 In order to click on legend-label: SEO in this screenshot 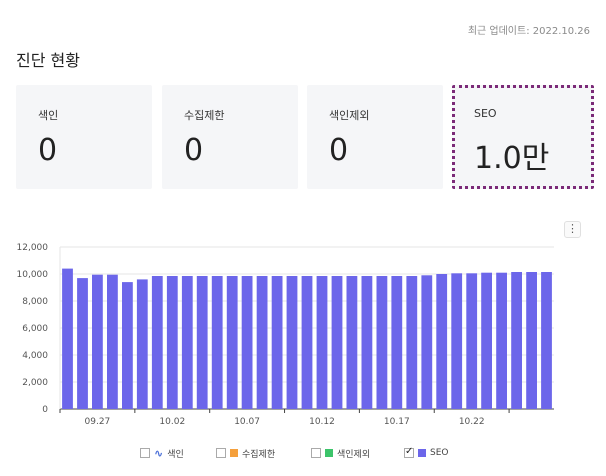, I will do `click(439, 453)`.